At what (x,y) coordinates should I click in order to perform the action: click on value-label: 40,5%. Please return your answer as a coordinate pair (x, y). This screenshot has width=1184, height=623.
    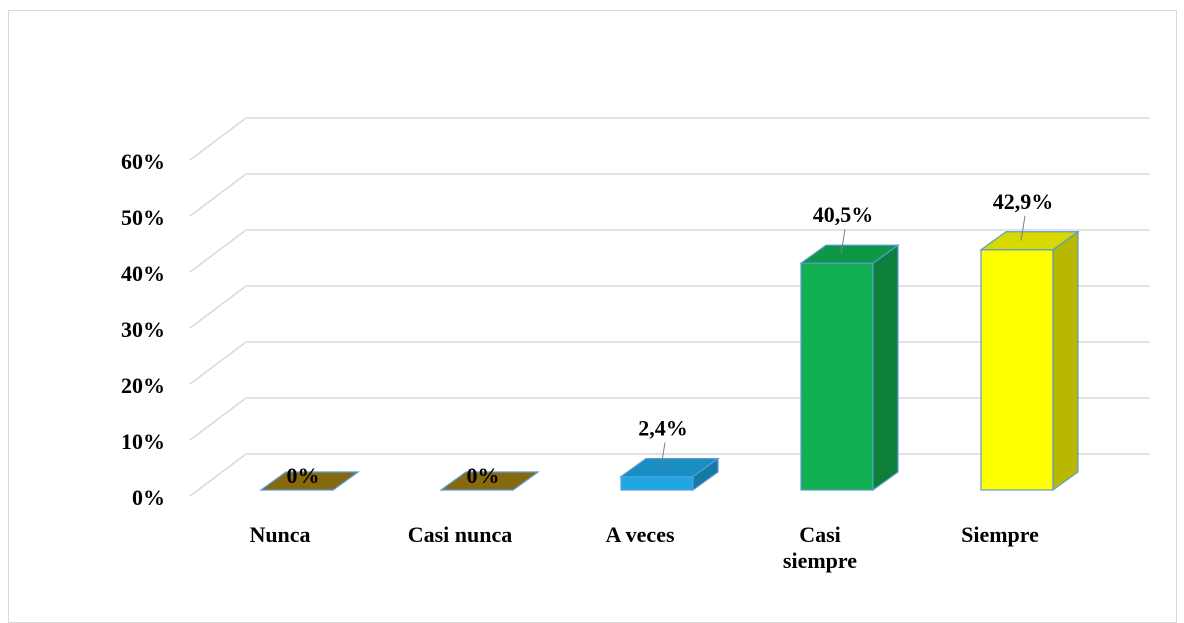
    Looking at the image, I should click on (843, 214).